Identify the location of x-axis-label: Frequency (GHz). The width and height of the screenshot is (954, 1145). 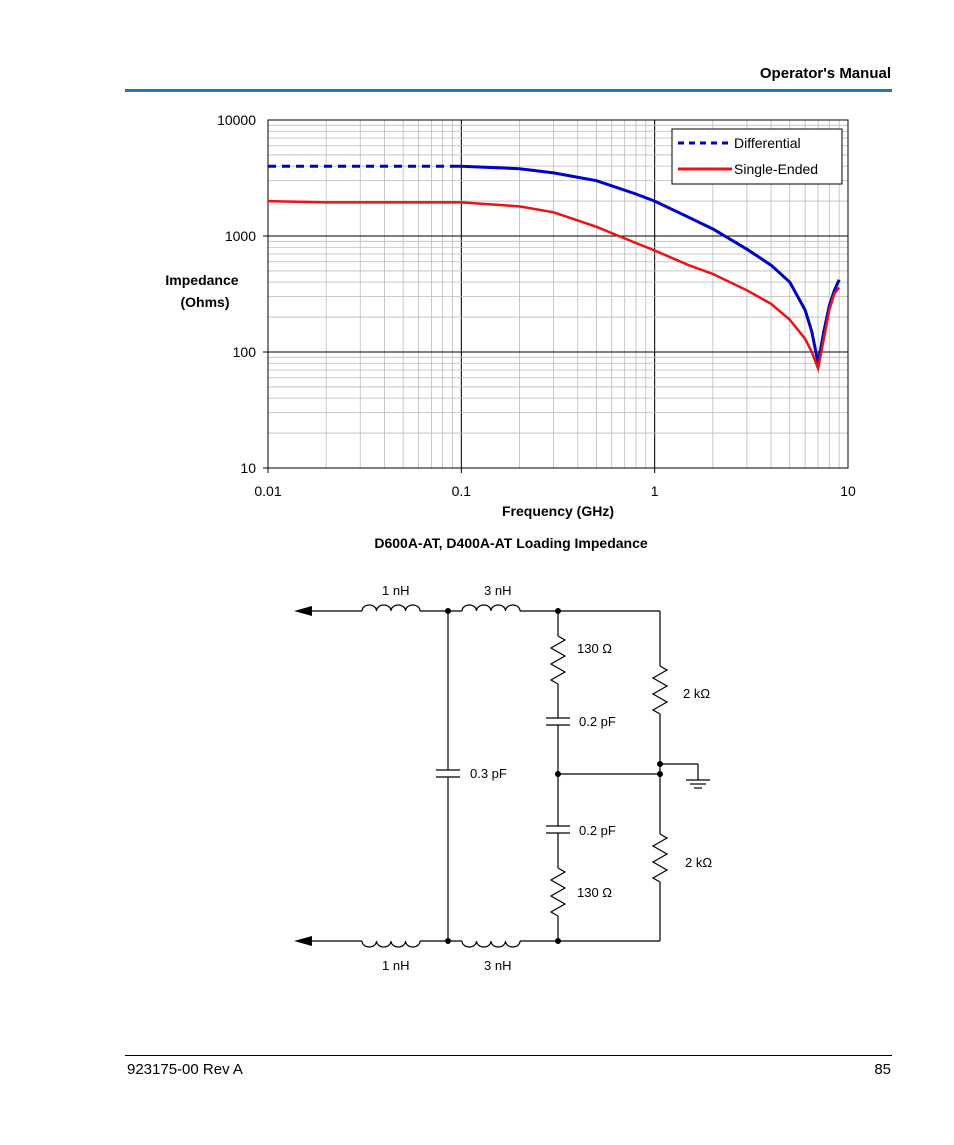
(558, 511).